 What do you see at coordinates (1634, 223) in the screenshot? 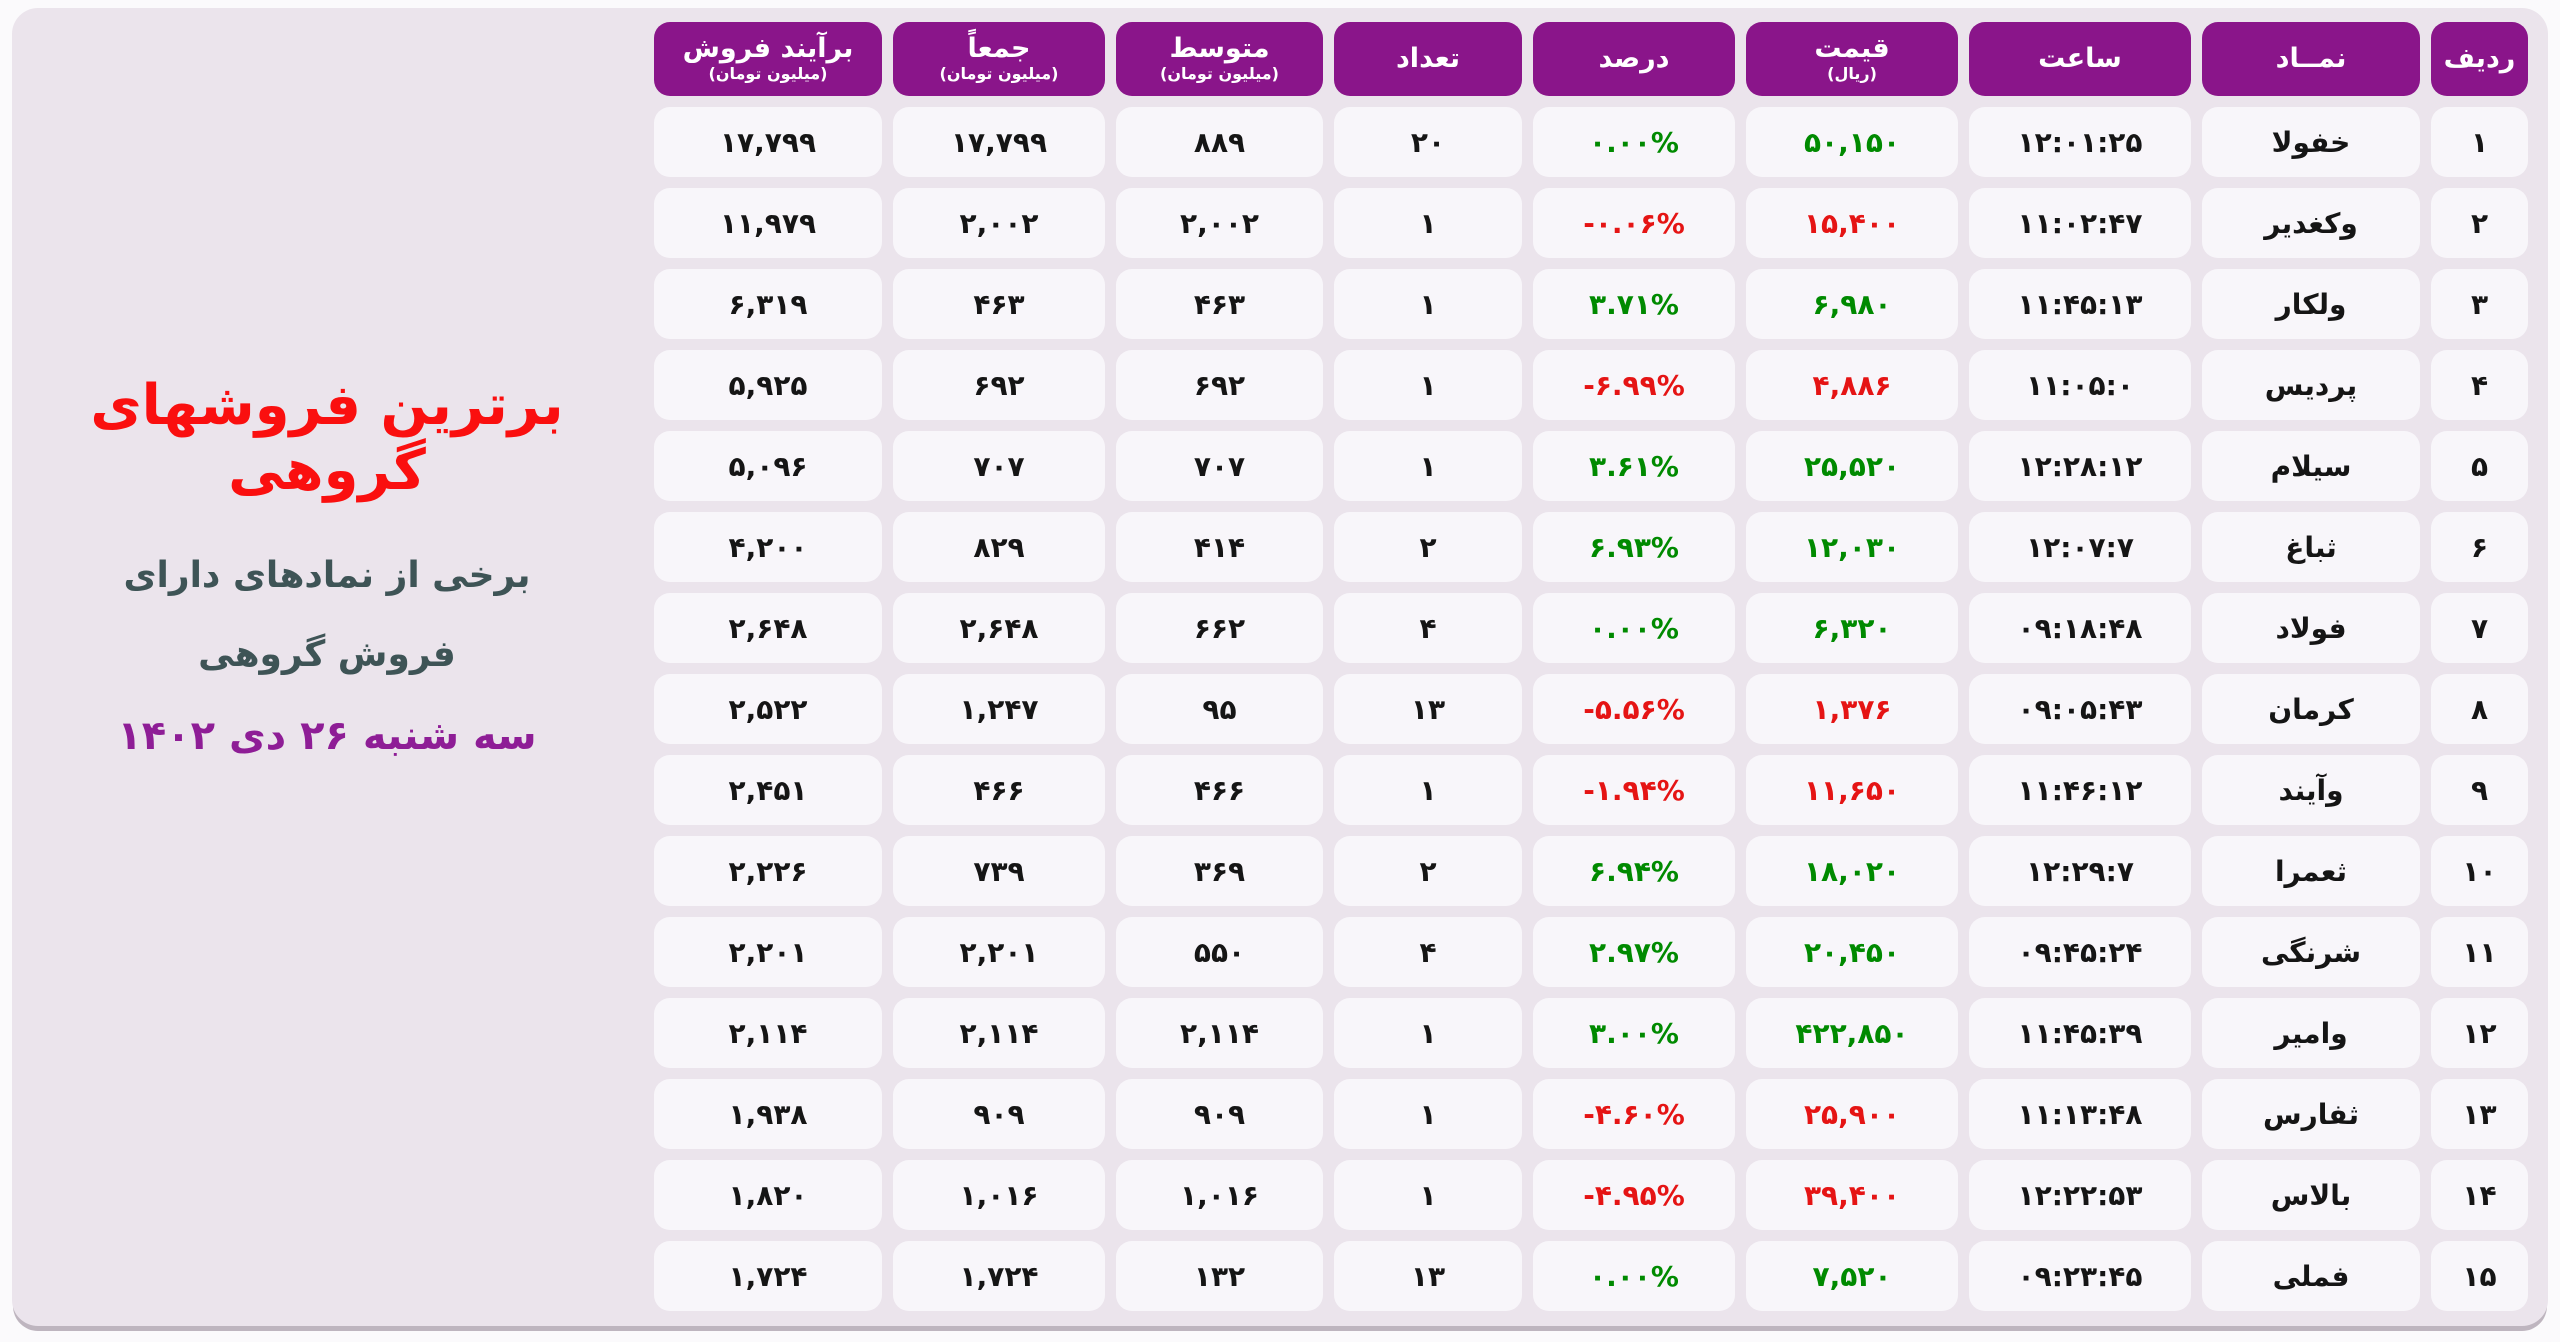
I see `cell-darsad: -۰.۰۶%` at bounding box center [1634, 223].